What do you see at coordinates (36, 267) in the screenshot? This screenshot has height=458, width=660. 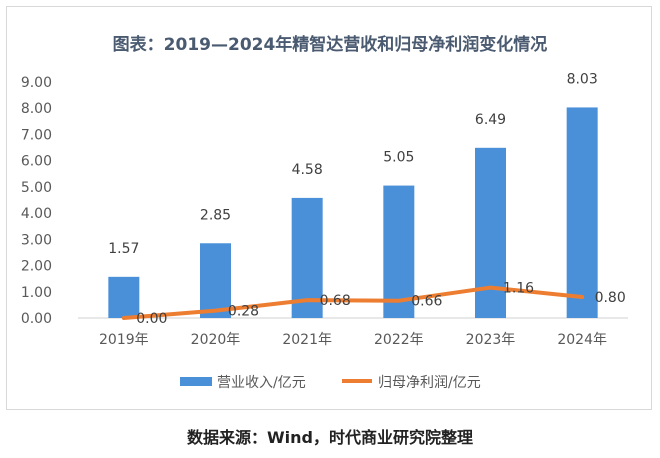 I see `y-tick-label: 2.00` at bounding box center [36, 267].